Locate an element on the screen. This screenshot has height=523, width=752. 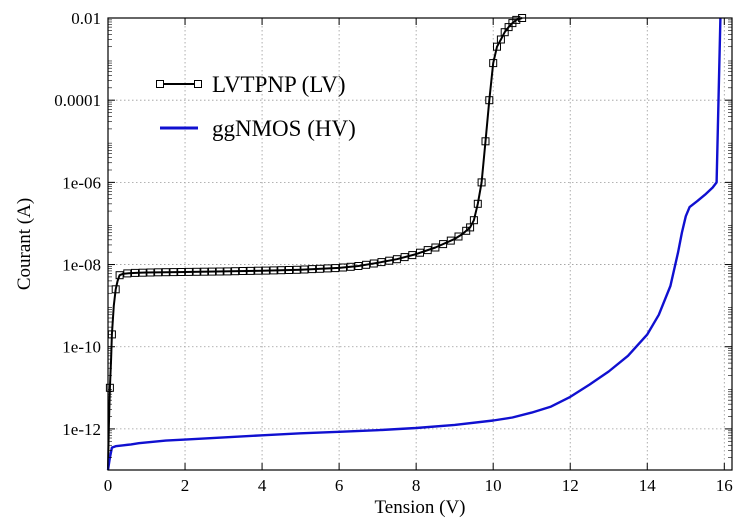
y-tick-label: 0.0001 is located at coordinates (77, 100).